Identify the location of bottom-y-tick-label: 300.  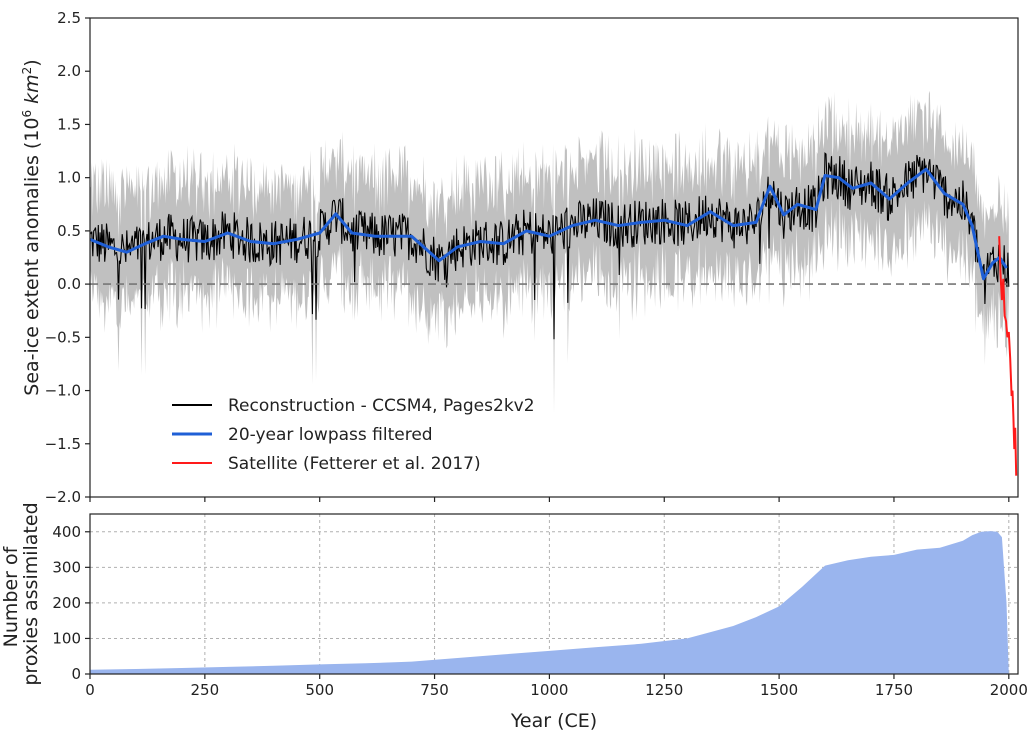
(66, 567).